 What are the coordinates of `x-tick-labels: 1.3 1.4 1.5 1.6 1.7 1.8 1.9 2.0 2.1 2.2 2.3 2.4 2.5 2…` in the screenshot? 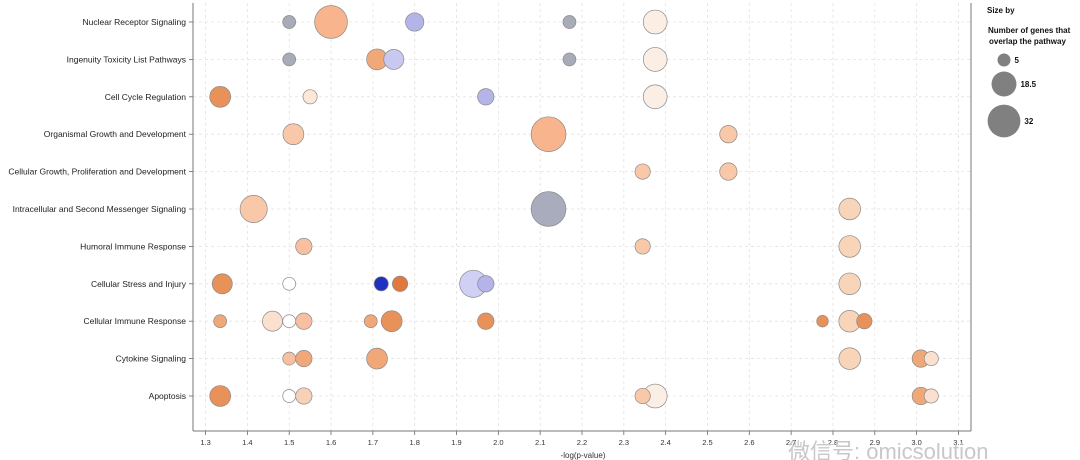 It's located at (581, 442).